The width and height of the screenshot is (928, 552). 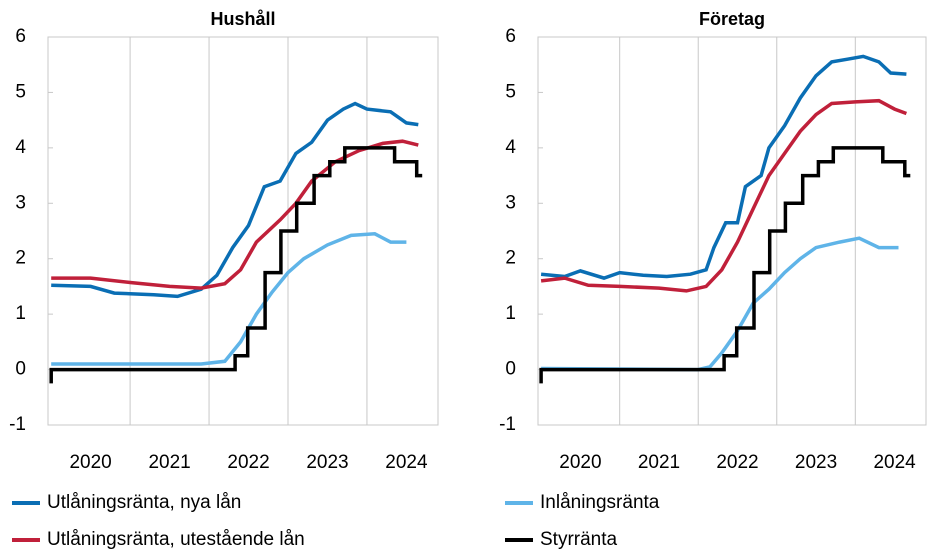 What do you see at coordinates (242, 19) in the screenshot?
I see `chart-title: Hushåll` at bounding box center [242, 19].